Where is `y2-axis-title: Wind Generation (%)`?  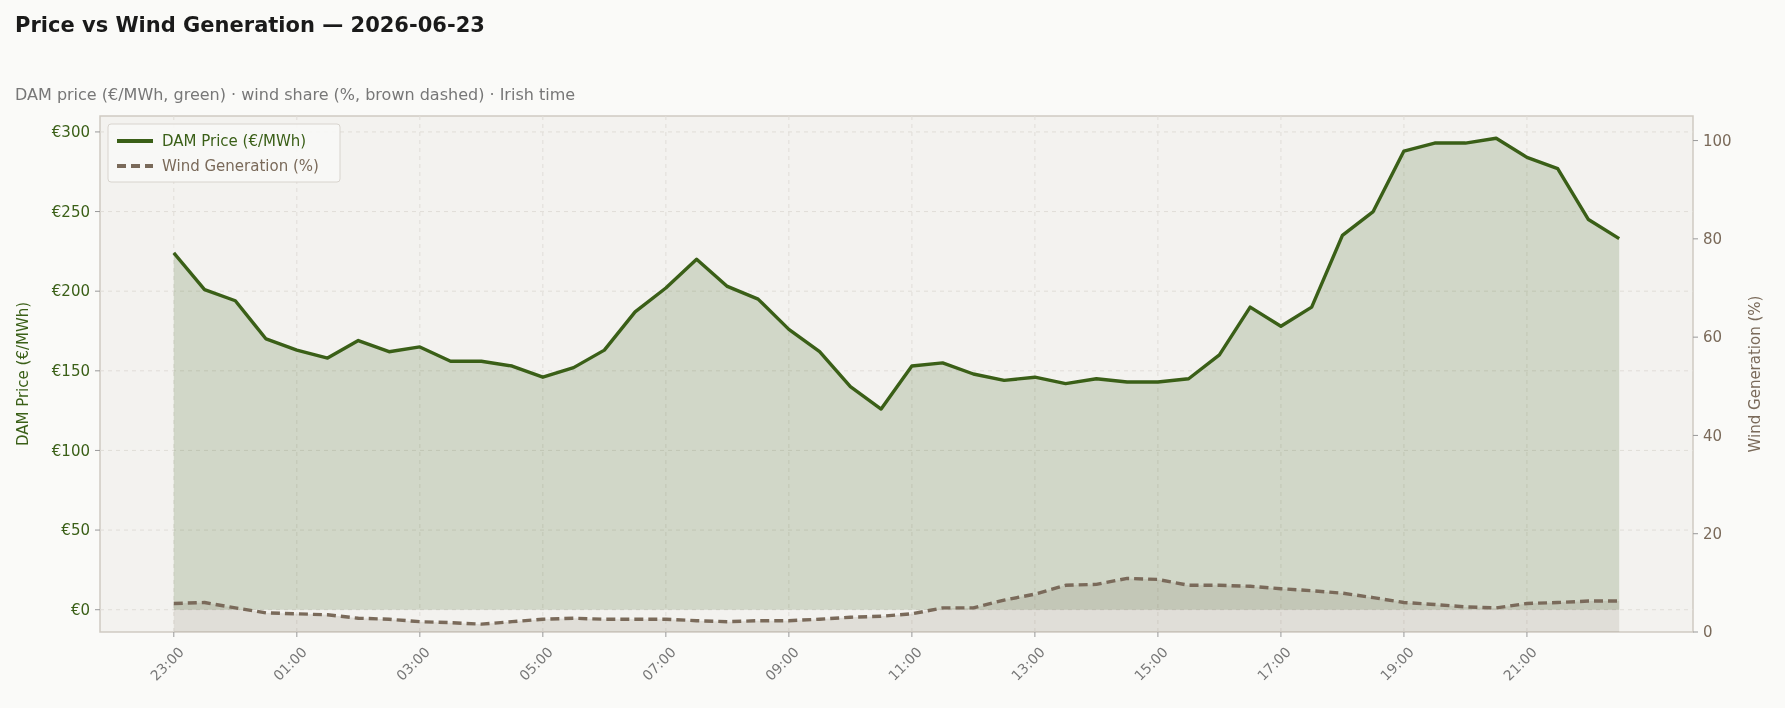 y2-axis-title: Wind Generation (%) is located at coordinates (1755, 374).